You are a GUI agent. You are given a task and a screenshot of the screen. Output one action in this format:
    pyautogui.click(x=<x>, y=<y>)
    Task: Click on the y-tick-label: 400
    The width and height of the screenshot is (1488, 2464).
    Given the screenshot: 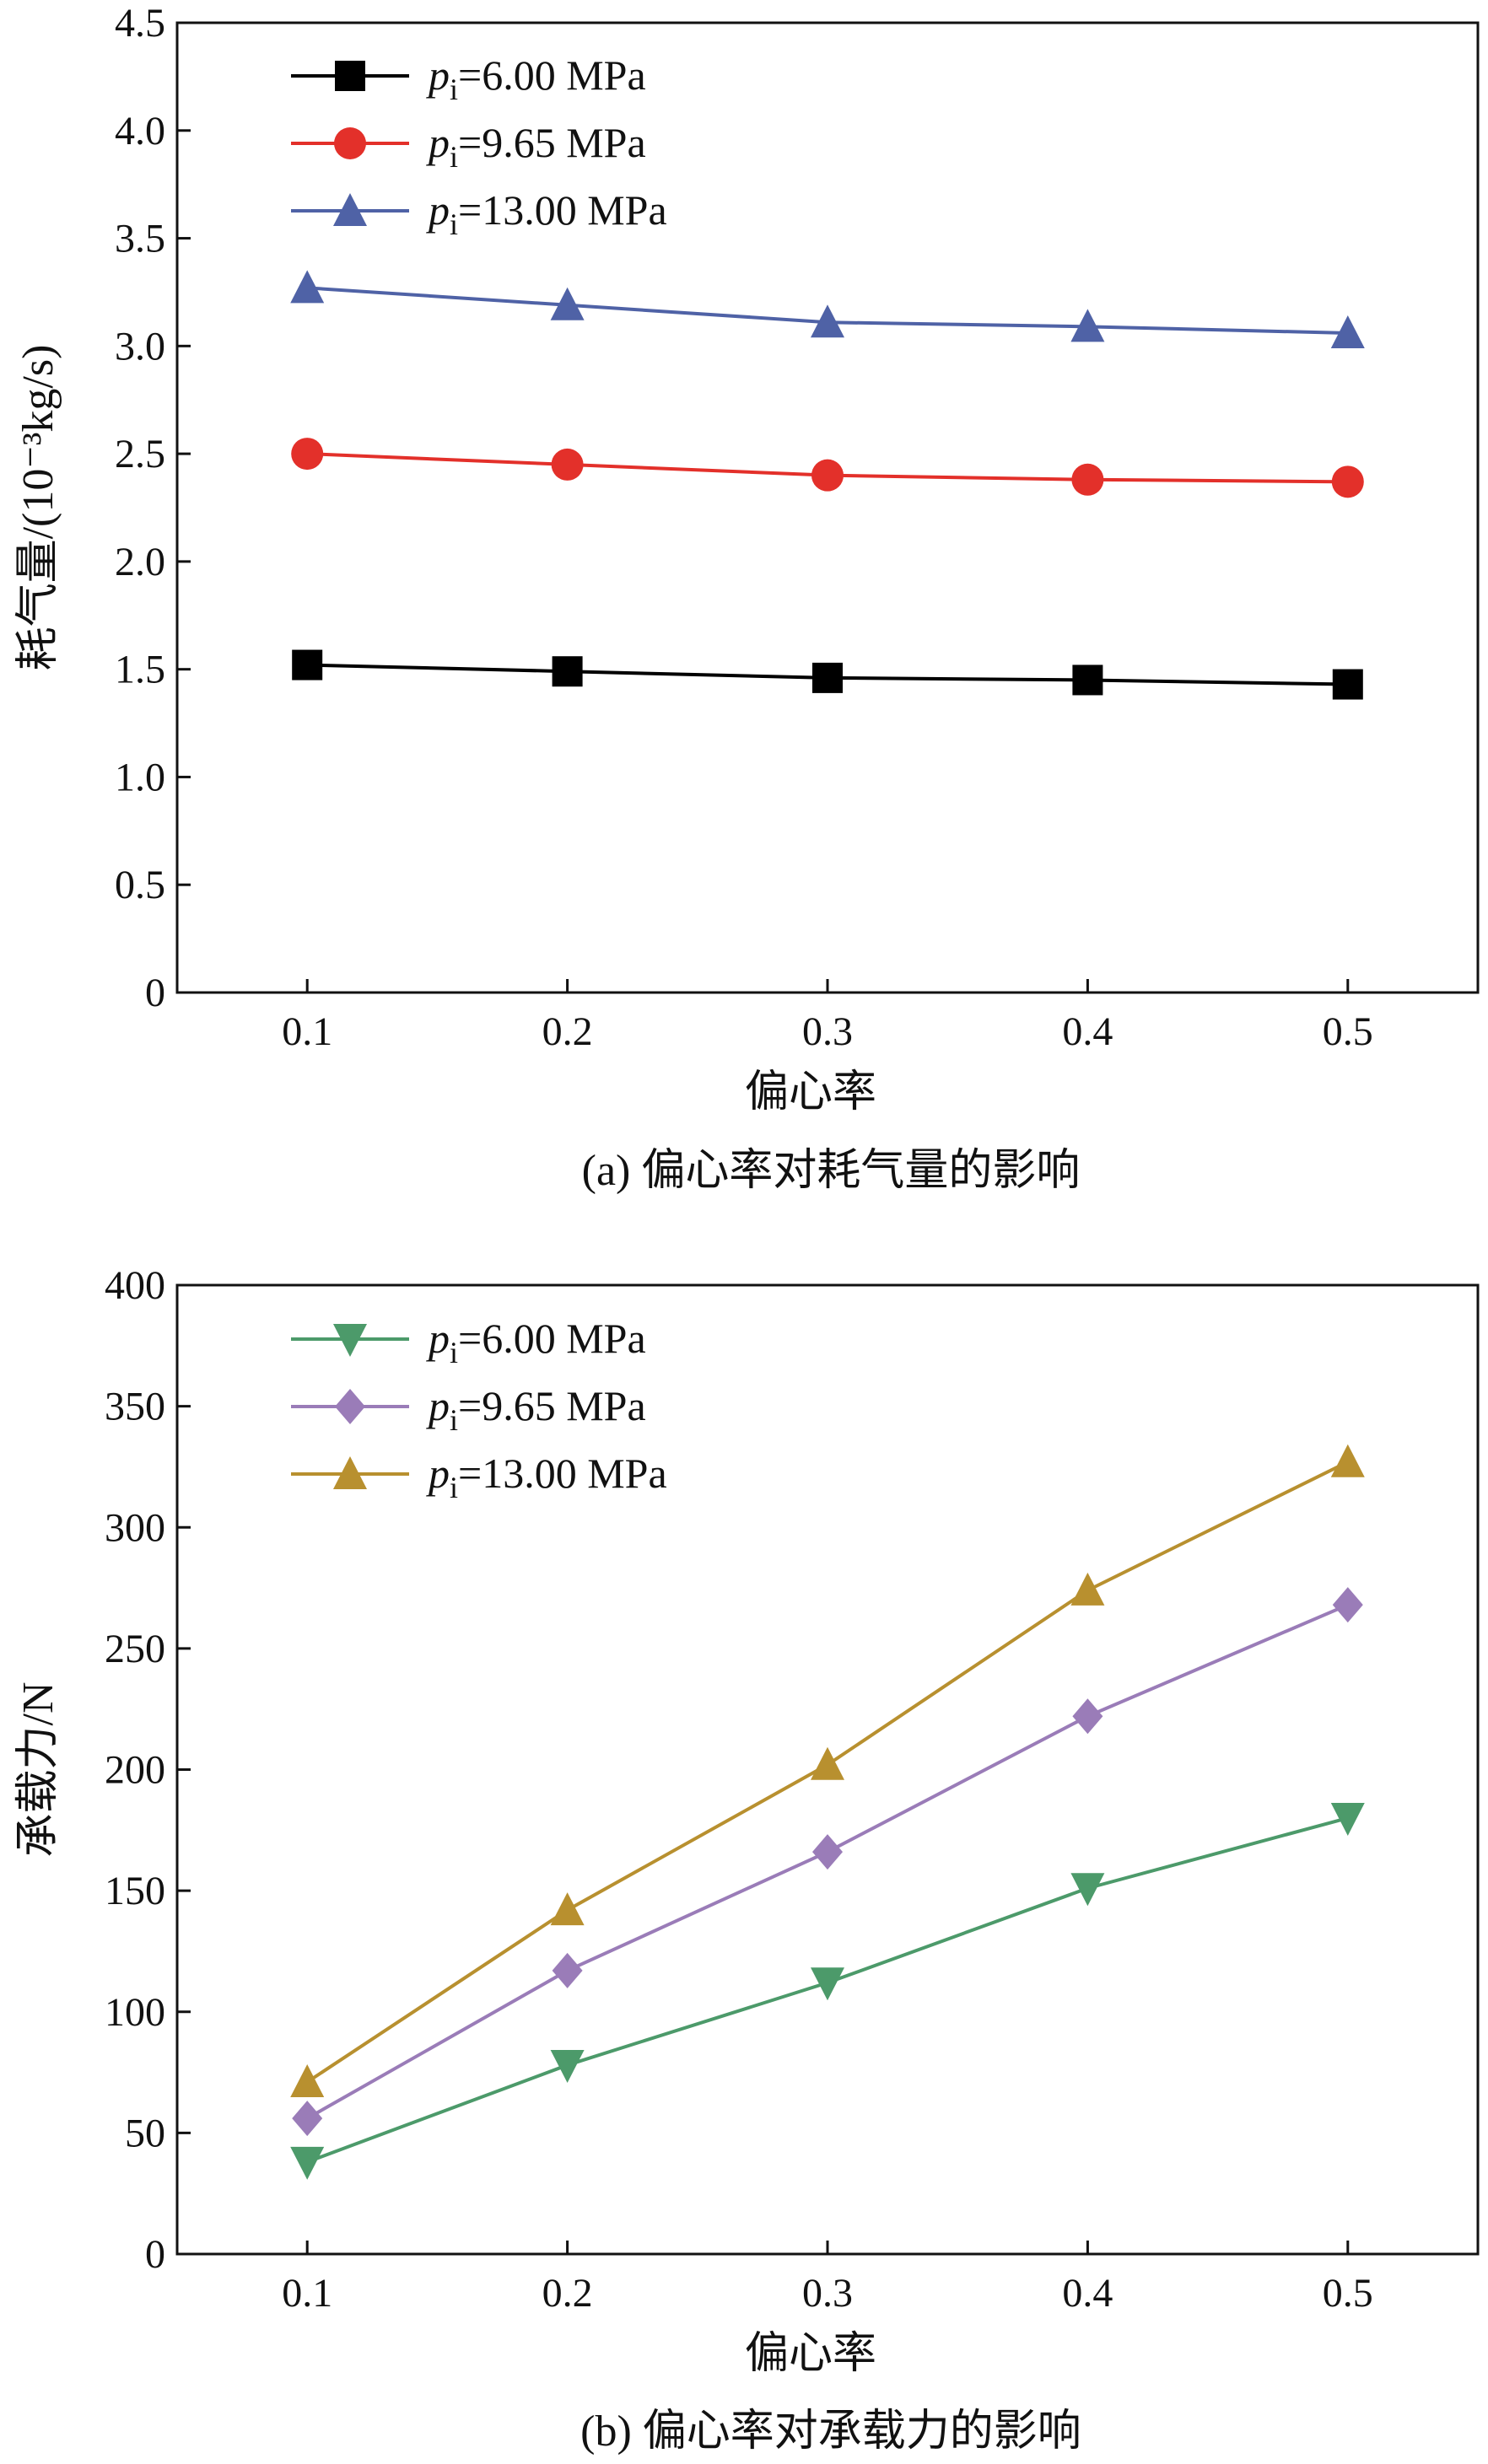 What is the action you would take?
    pyautogui.click(x=135, y=1285)
    